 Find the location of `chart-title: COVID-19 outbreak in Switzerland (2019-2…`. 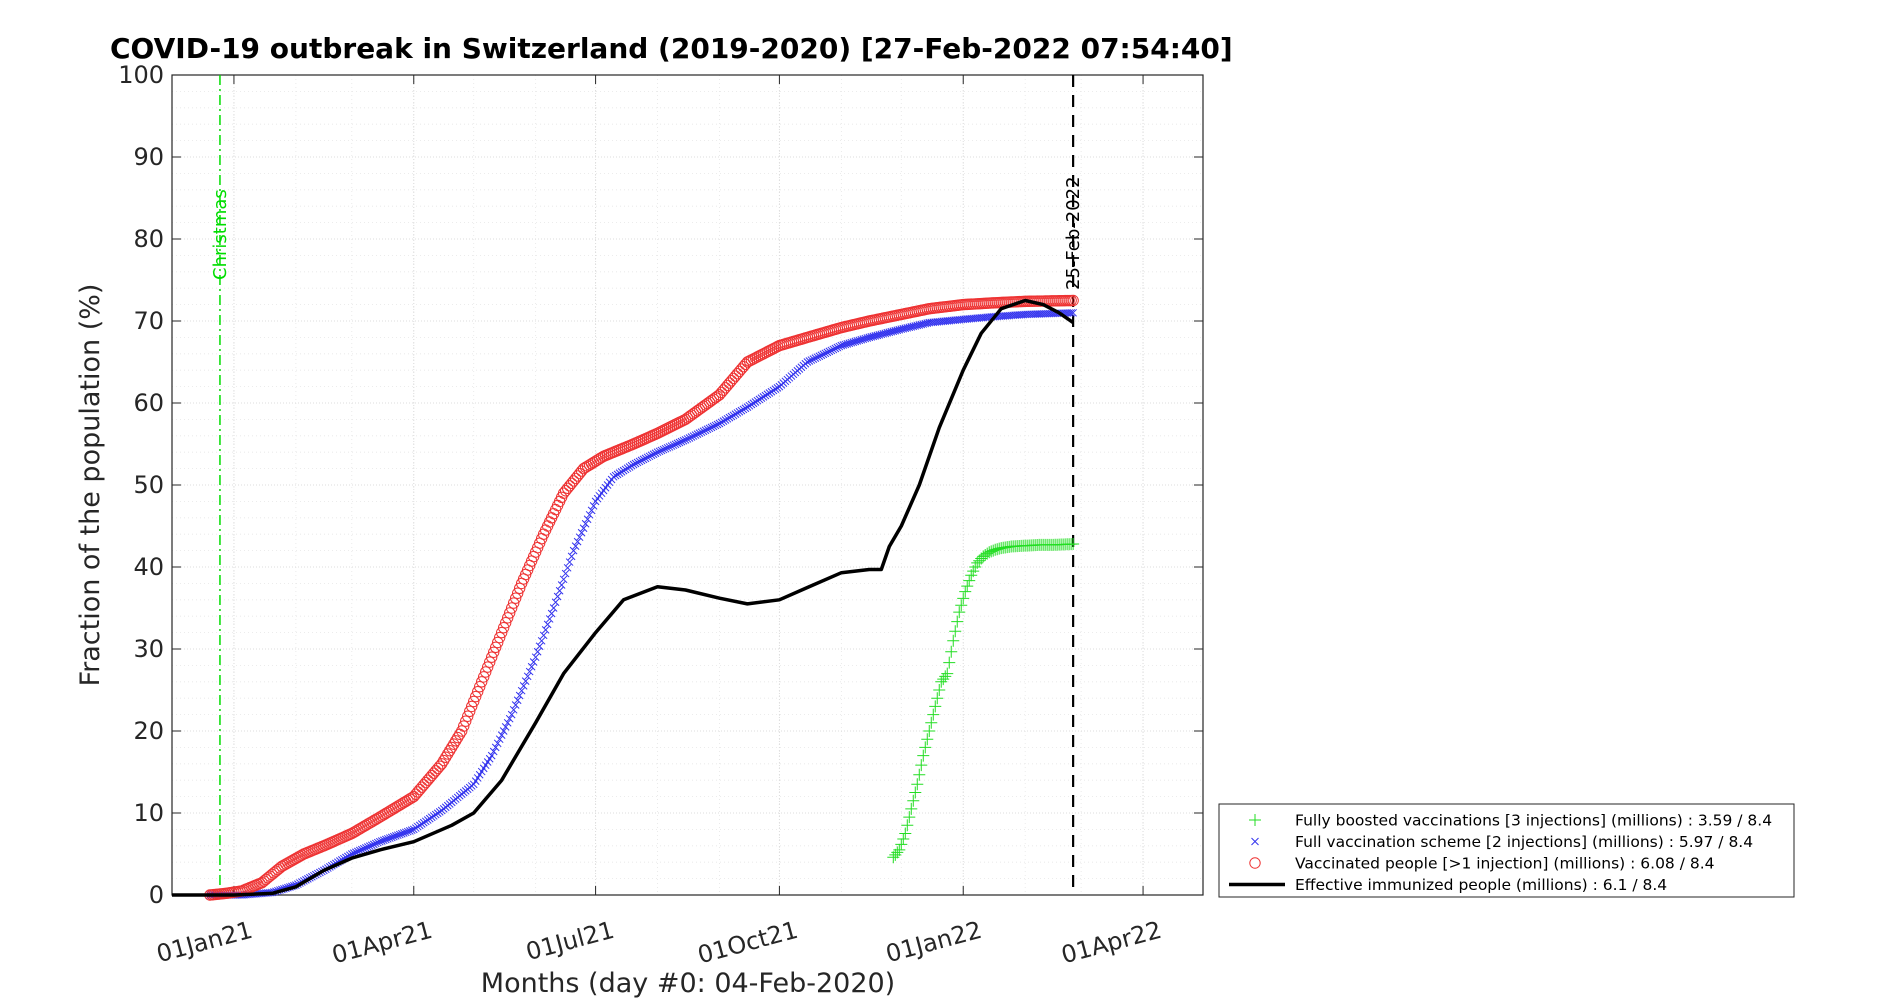

chart-title: COVID-19 outbreak in Switzerland (2019-2… is located at coordinates (671, 48).